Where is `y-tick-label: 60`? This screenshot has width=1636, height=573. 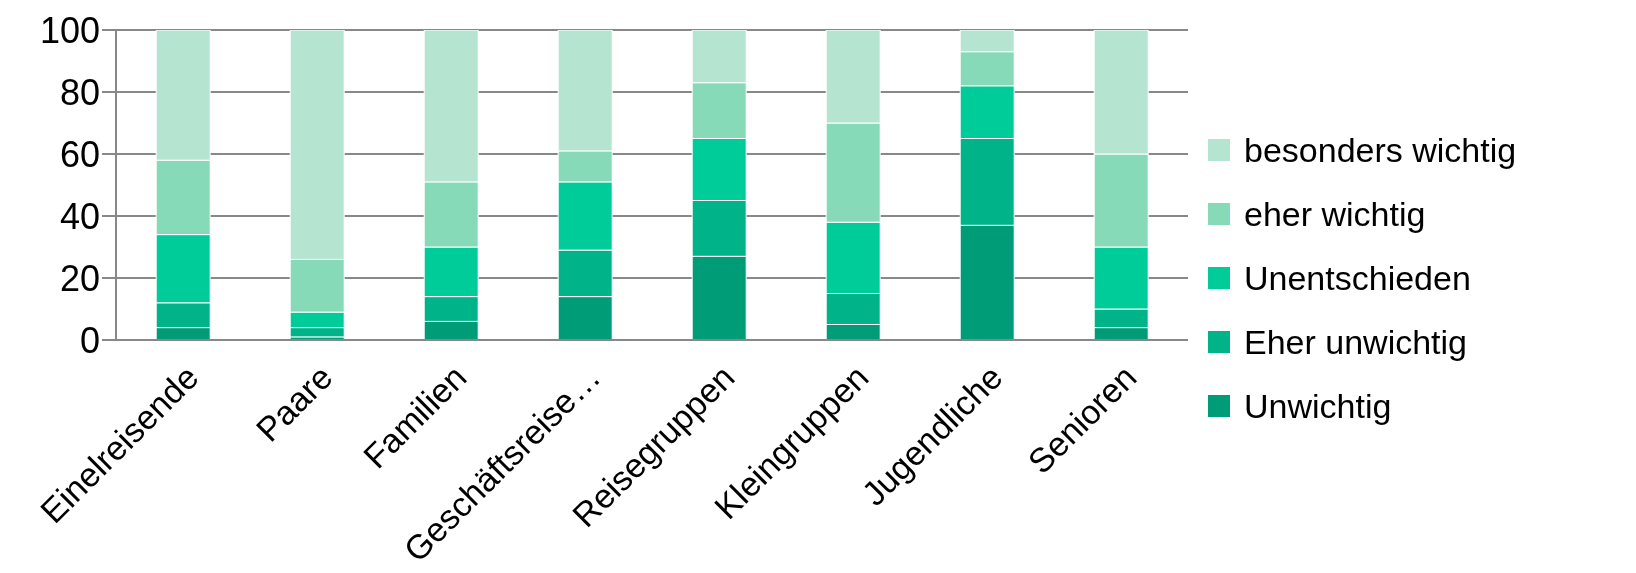
y-tick-label: 60 is located at coordinates (79, 154).